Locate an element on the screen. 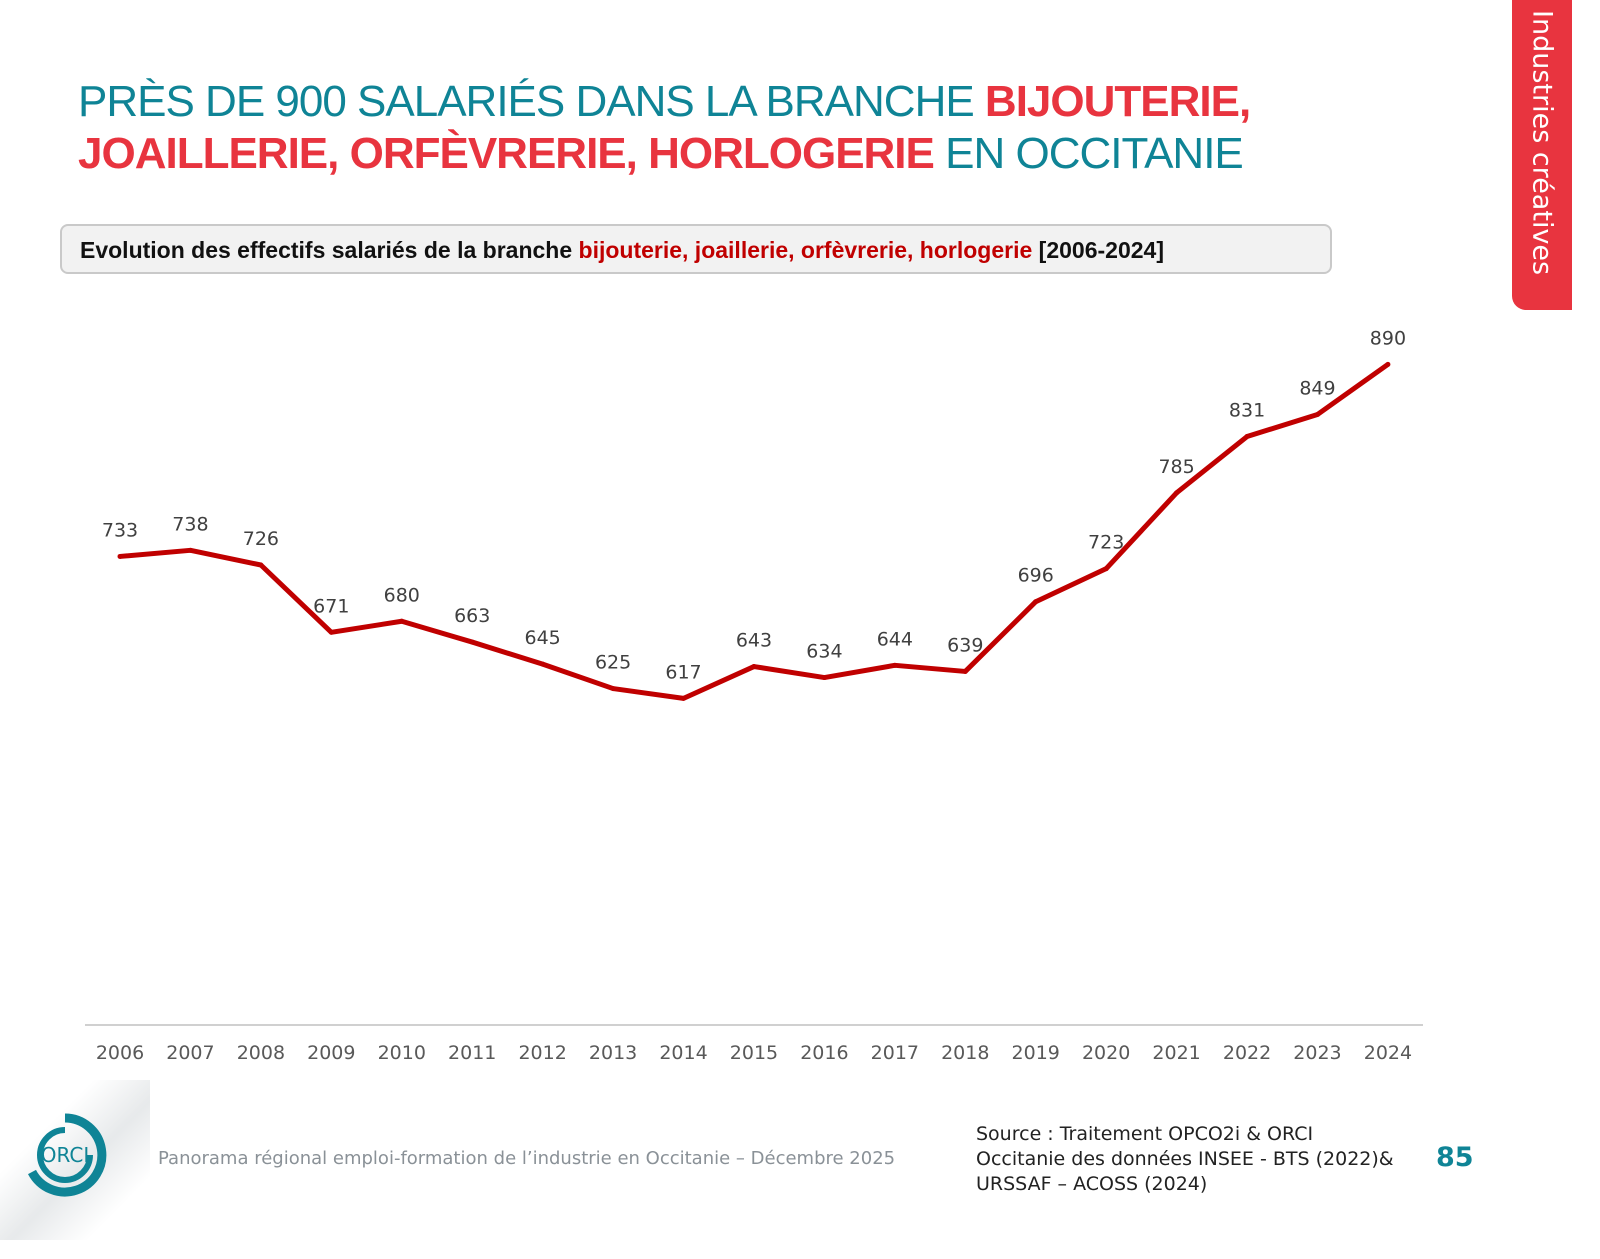 The width and height of the screenshot is (1600, 1259). section-tab: Industries créatives is located at coordinates (1542, 155).